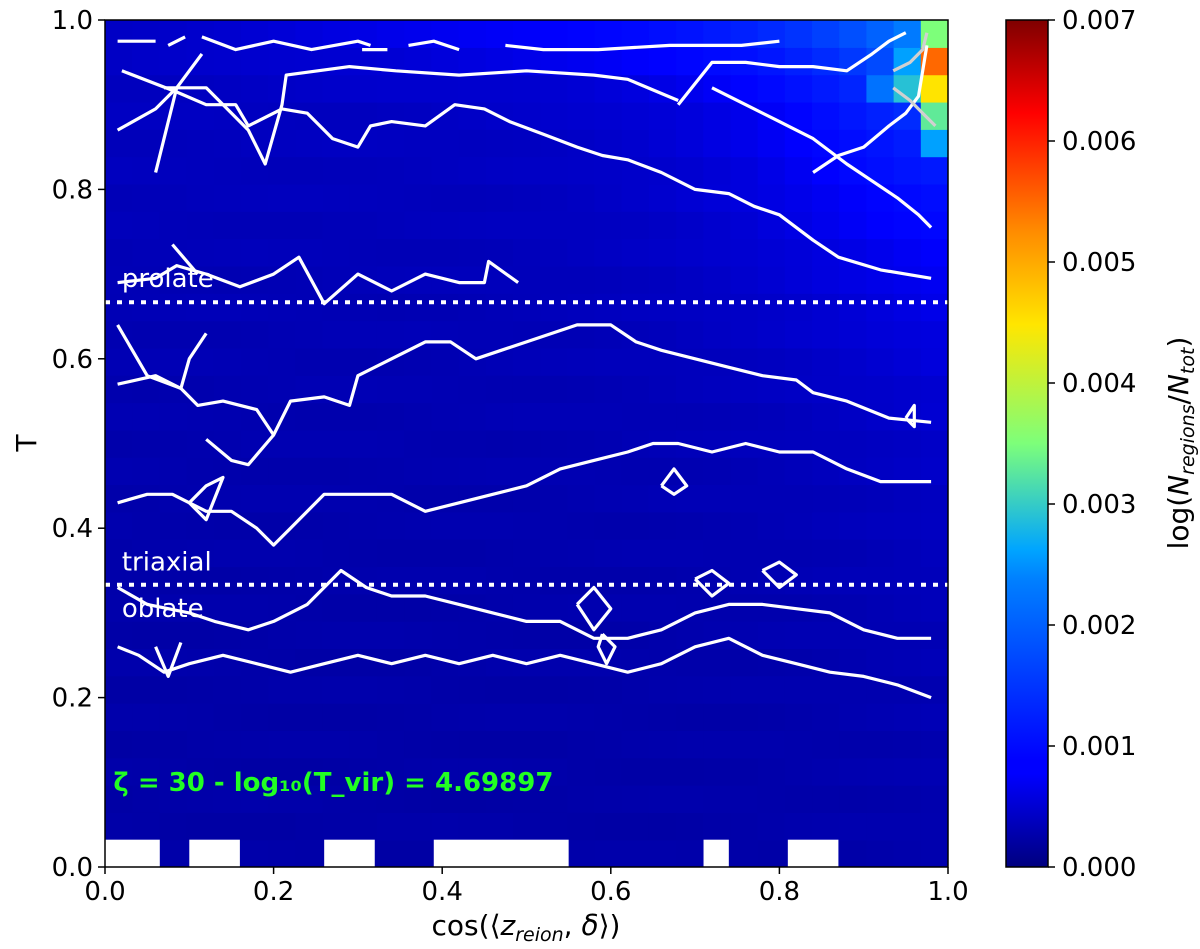  Describe the element at coordinates (526, 927) in the screenshot. I see `x-axis-title: cos(⟨zreion, δ⟩)` at that location.